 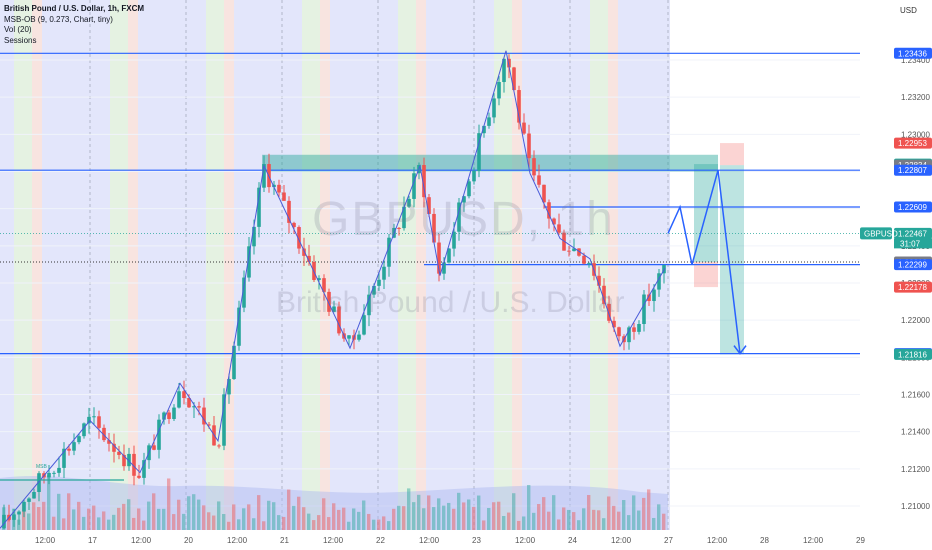 What do you see at coordinates (490, 163) in the screenshot?
I see `order-block-zone` at bounding box center [490, 163].